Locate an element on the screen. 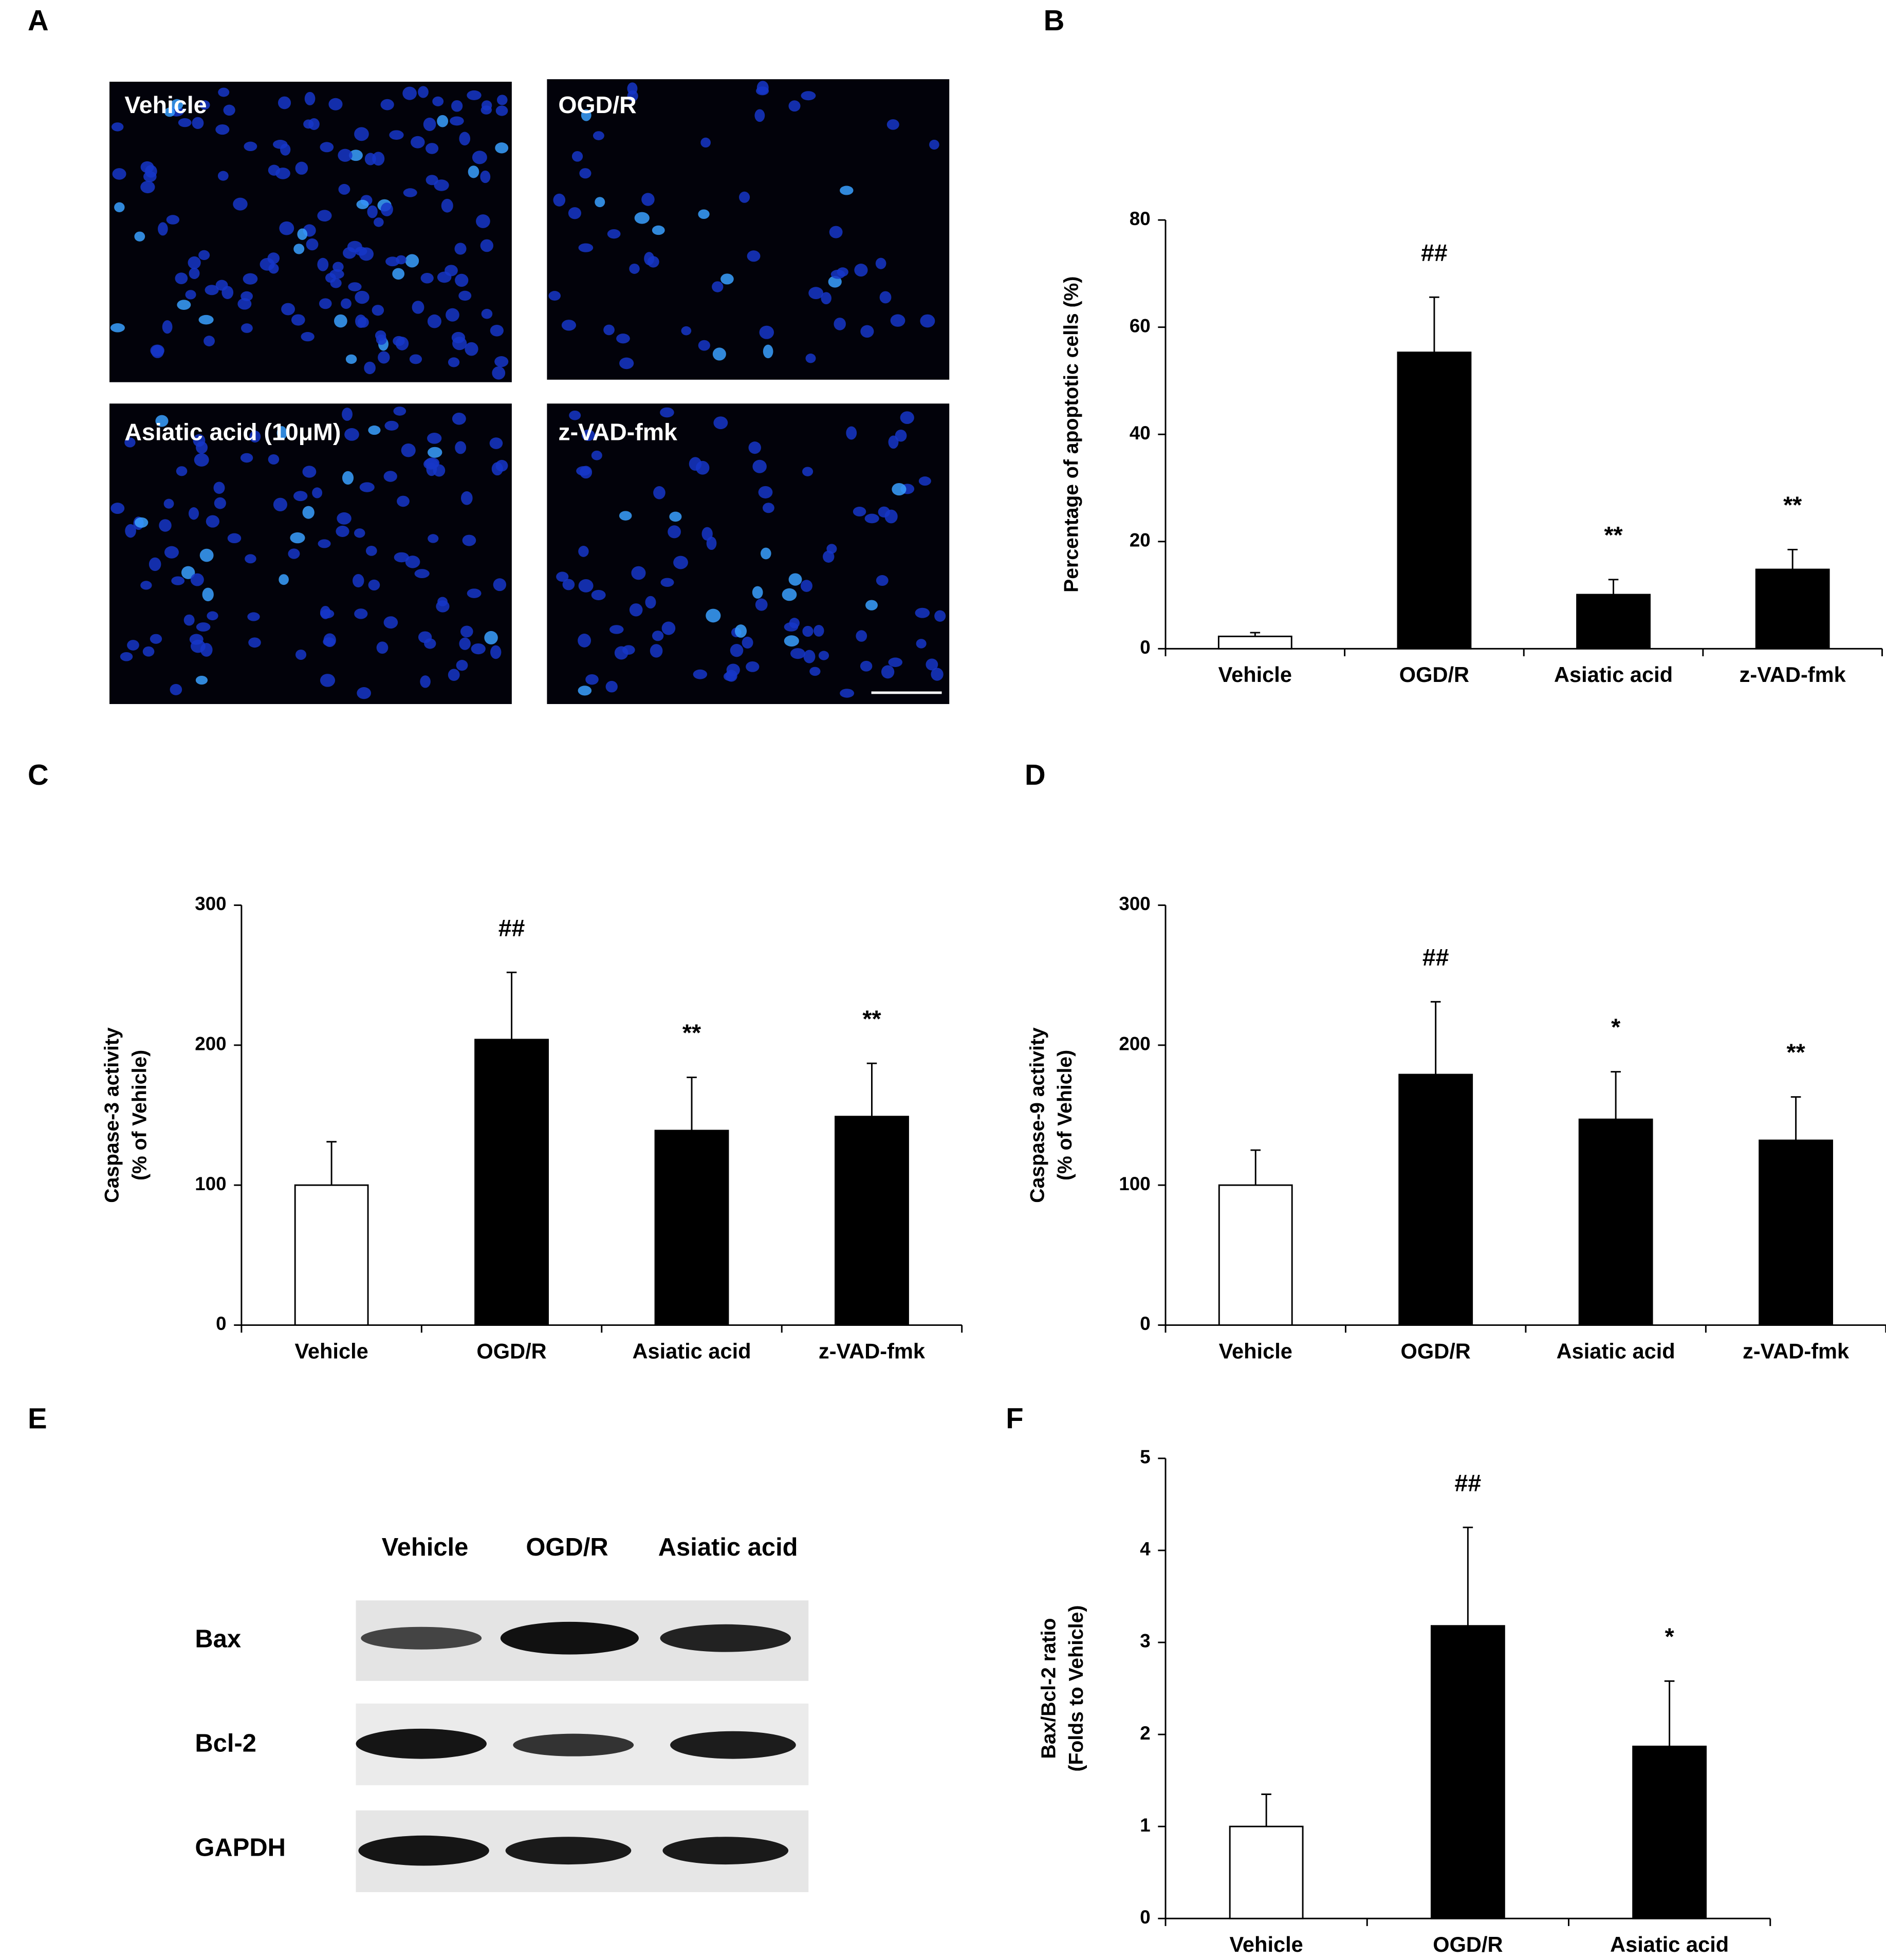 This screenshot has width=1886, height=1960. y-tick-label: 80 is located at coordinates (1141, 218).